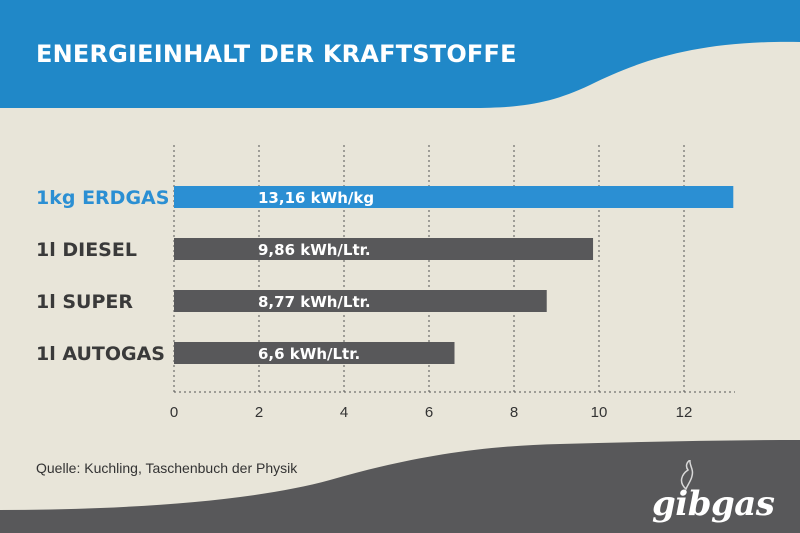  What do you see at coordinates (259, 412) in the screenshot?
I see `x-tick-label: 2` at bounding box center [259, 412].